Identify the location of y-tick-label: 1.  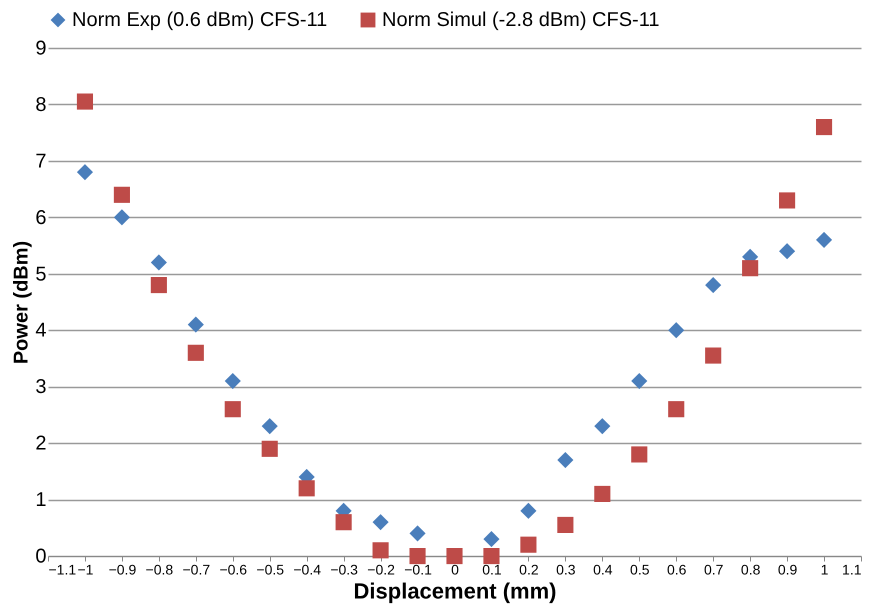
(40, 500).